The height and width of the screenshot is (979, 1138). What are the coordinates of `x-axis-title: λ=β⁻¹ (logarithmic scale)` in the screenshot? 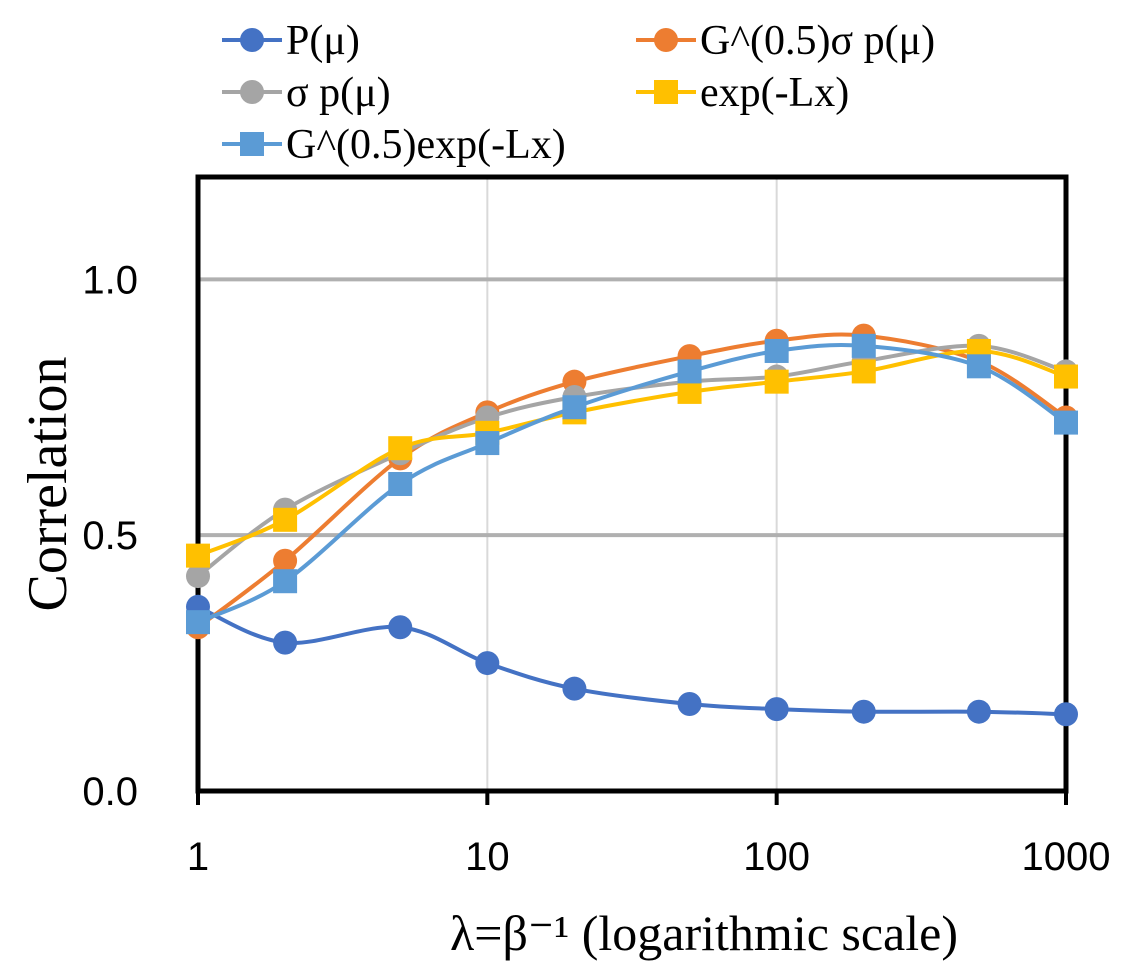 It's located at (704, 933).